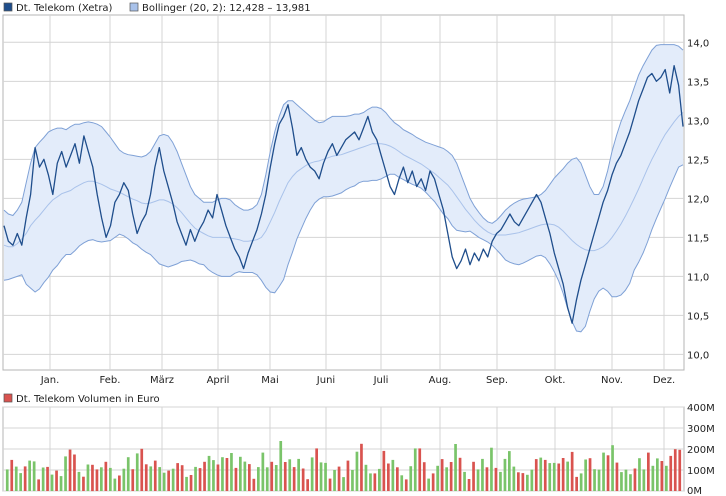  What do you see at coordinates (162, 380) in the screenshot?
I see `x-tick-label: März` at bounding box center [162, 380].